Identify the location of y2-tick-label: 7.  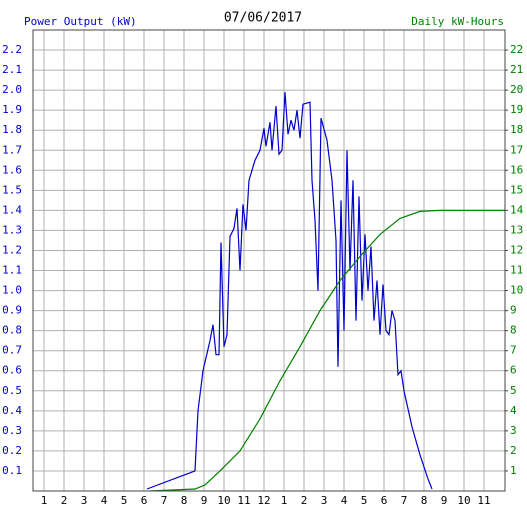
(513, 350).